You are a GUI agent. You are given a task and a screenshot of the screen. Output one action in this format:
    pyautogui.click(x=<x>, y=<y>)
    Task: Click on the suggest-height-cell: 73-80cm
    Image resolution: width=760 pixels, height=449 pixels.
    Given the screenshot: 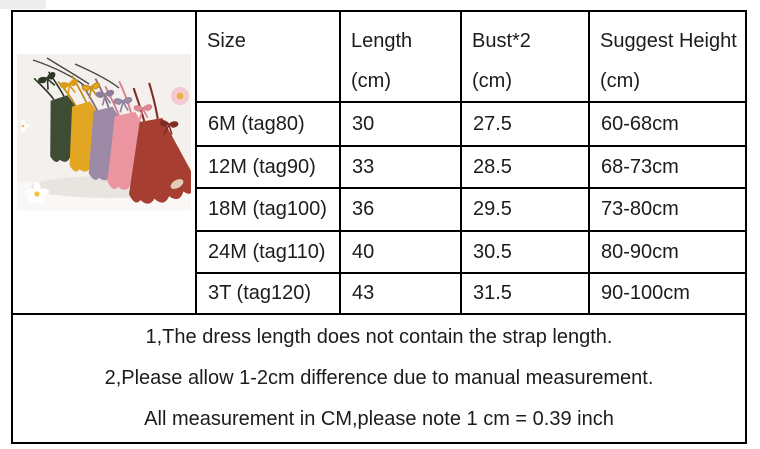 What is the action you would take?
    pyautogui.click(x=667, y=209)
    